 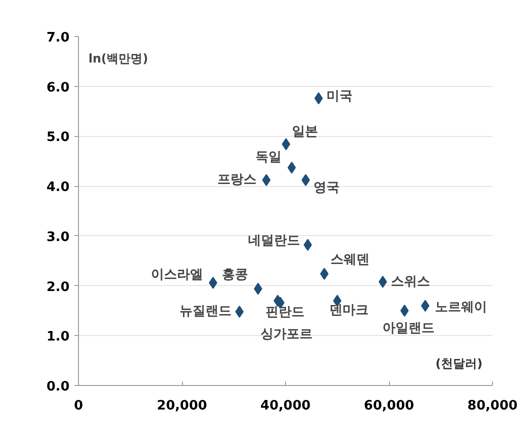 What do you see at coordinates (461, 308) in the screenshot?
I see `annotation: 노르웨이` at bounding box center [461, 308].